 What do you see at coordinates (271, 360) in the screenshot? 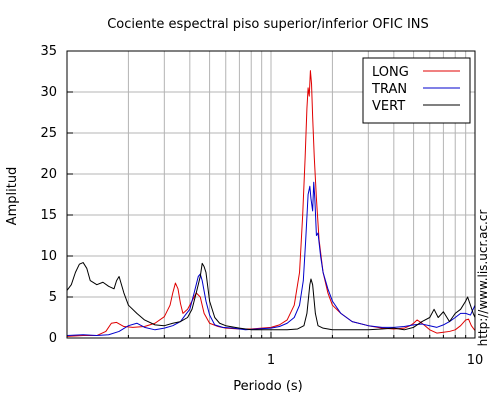
I see `x-tick-label: 1` at bounding box center [271, 360].